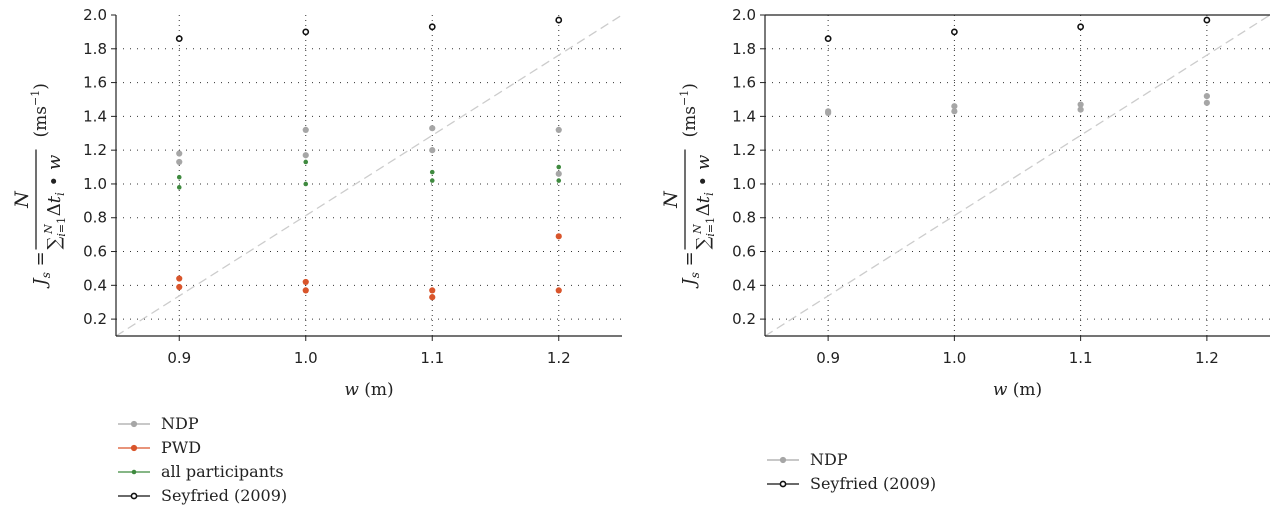 Image resolution: width=1272 pixels, height=517 pixels. What do you see at coordinates (22, 199) in the screenshot?
I see `svg-text: N` at bounding box center [22, 199].